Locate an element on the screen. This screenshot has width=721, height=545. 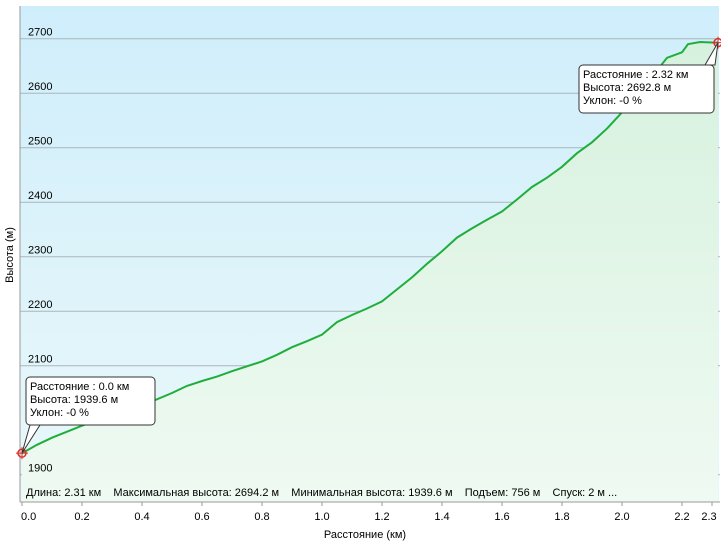
y-tick-label: 2200 is located at coordinates (40, 305).